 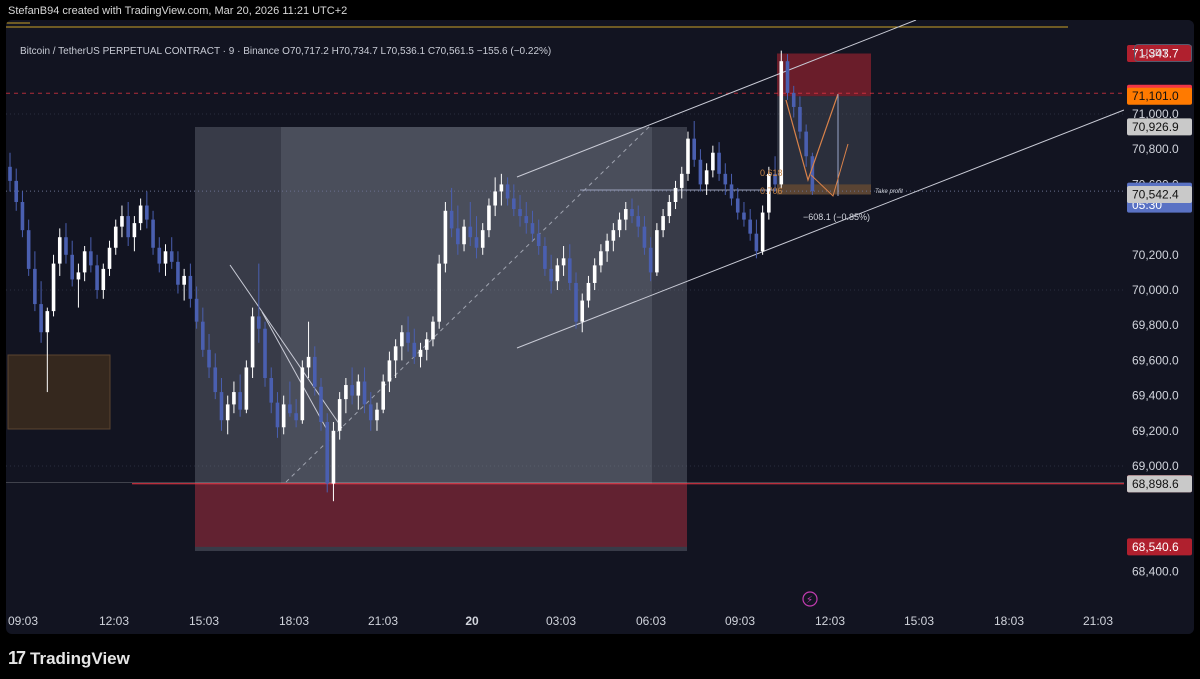 What do you see at coordinates (1155, 54) in the screenshot?
I see `price-label: 71,343.7` at bounding box center [1155, 54].